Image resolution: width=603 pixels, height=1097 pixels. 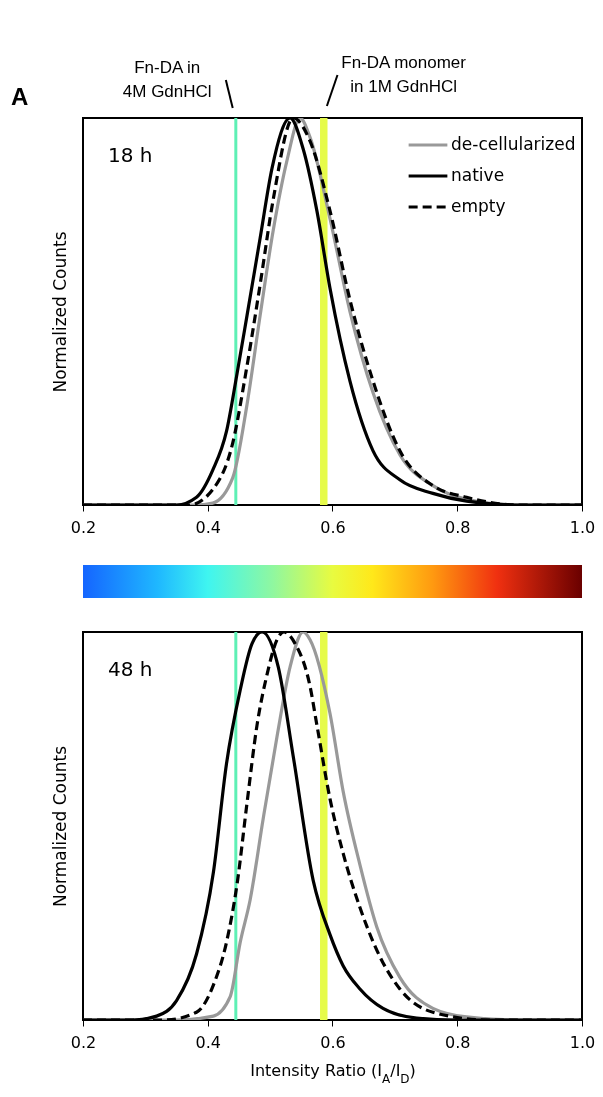 What do you see at coordinates (167, 79) in the screenshot?
I see `ref-line-label: Fn-DA in 4M GdnHCl` at bounding box center [167, 79].